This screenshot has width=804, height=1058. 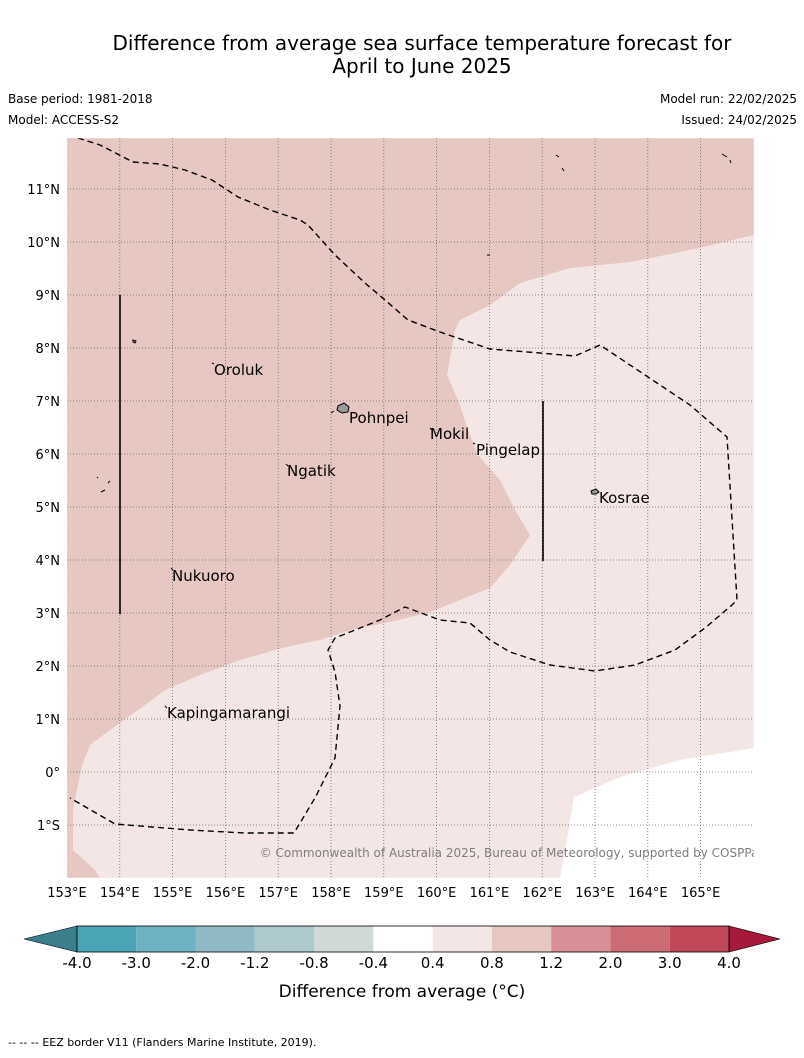 What do you see at coordinates (657, 813) in the screenshot?
I see `anomaly-band-neutral` at bounding box center [657, 813].